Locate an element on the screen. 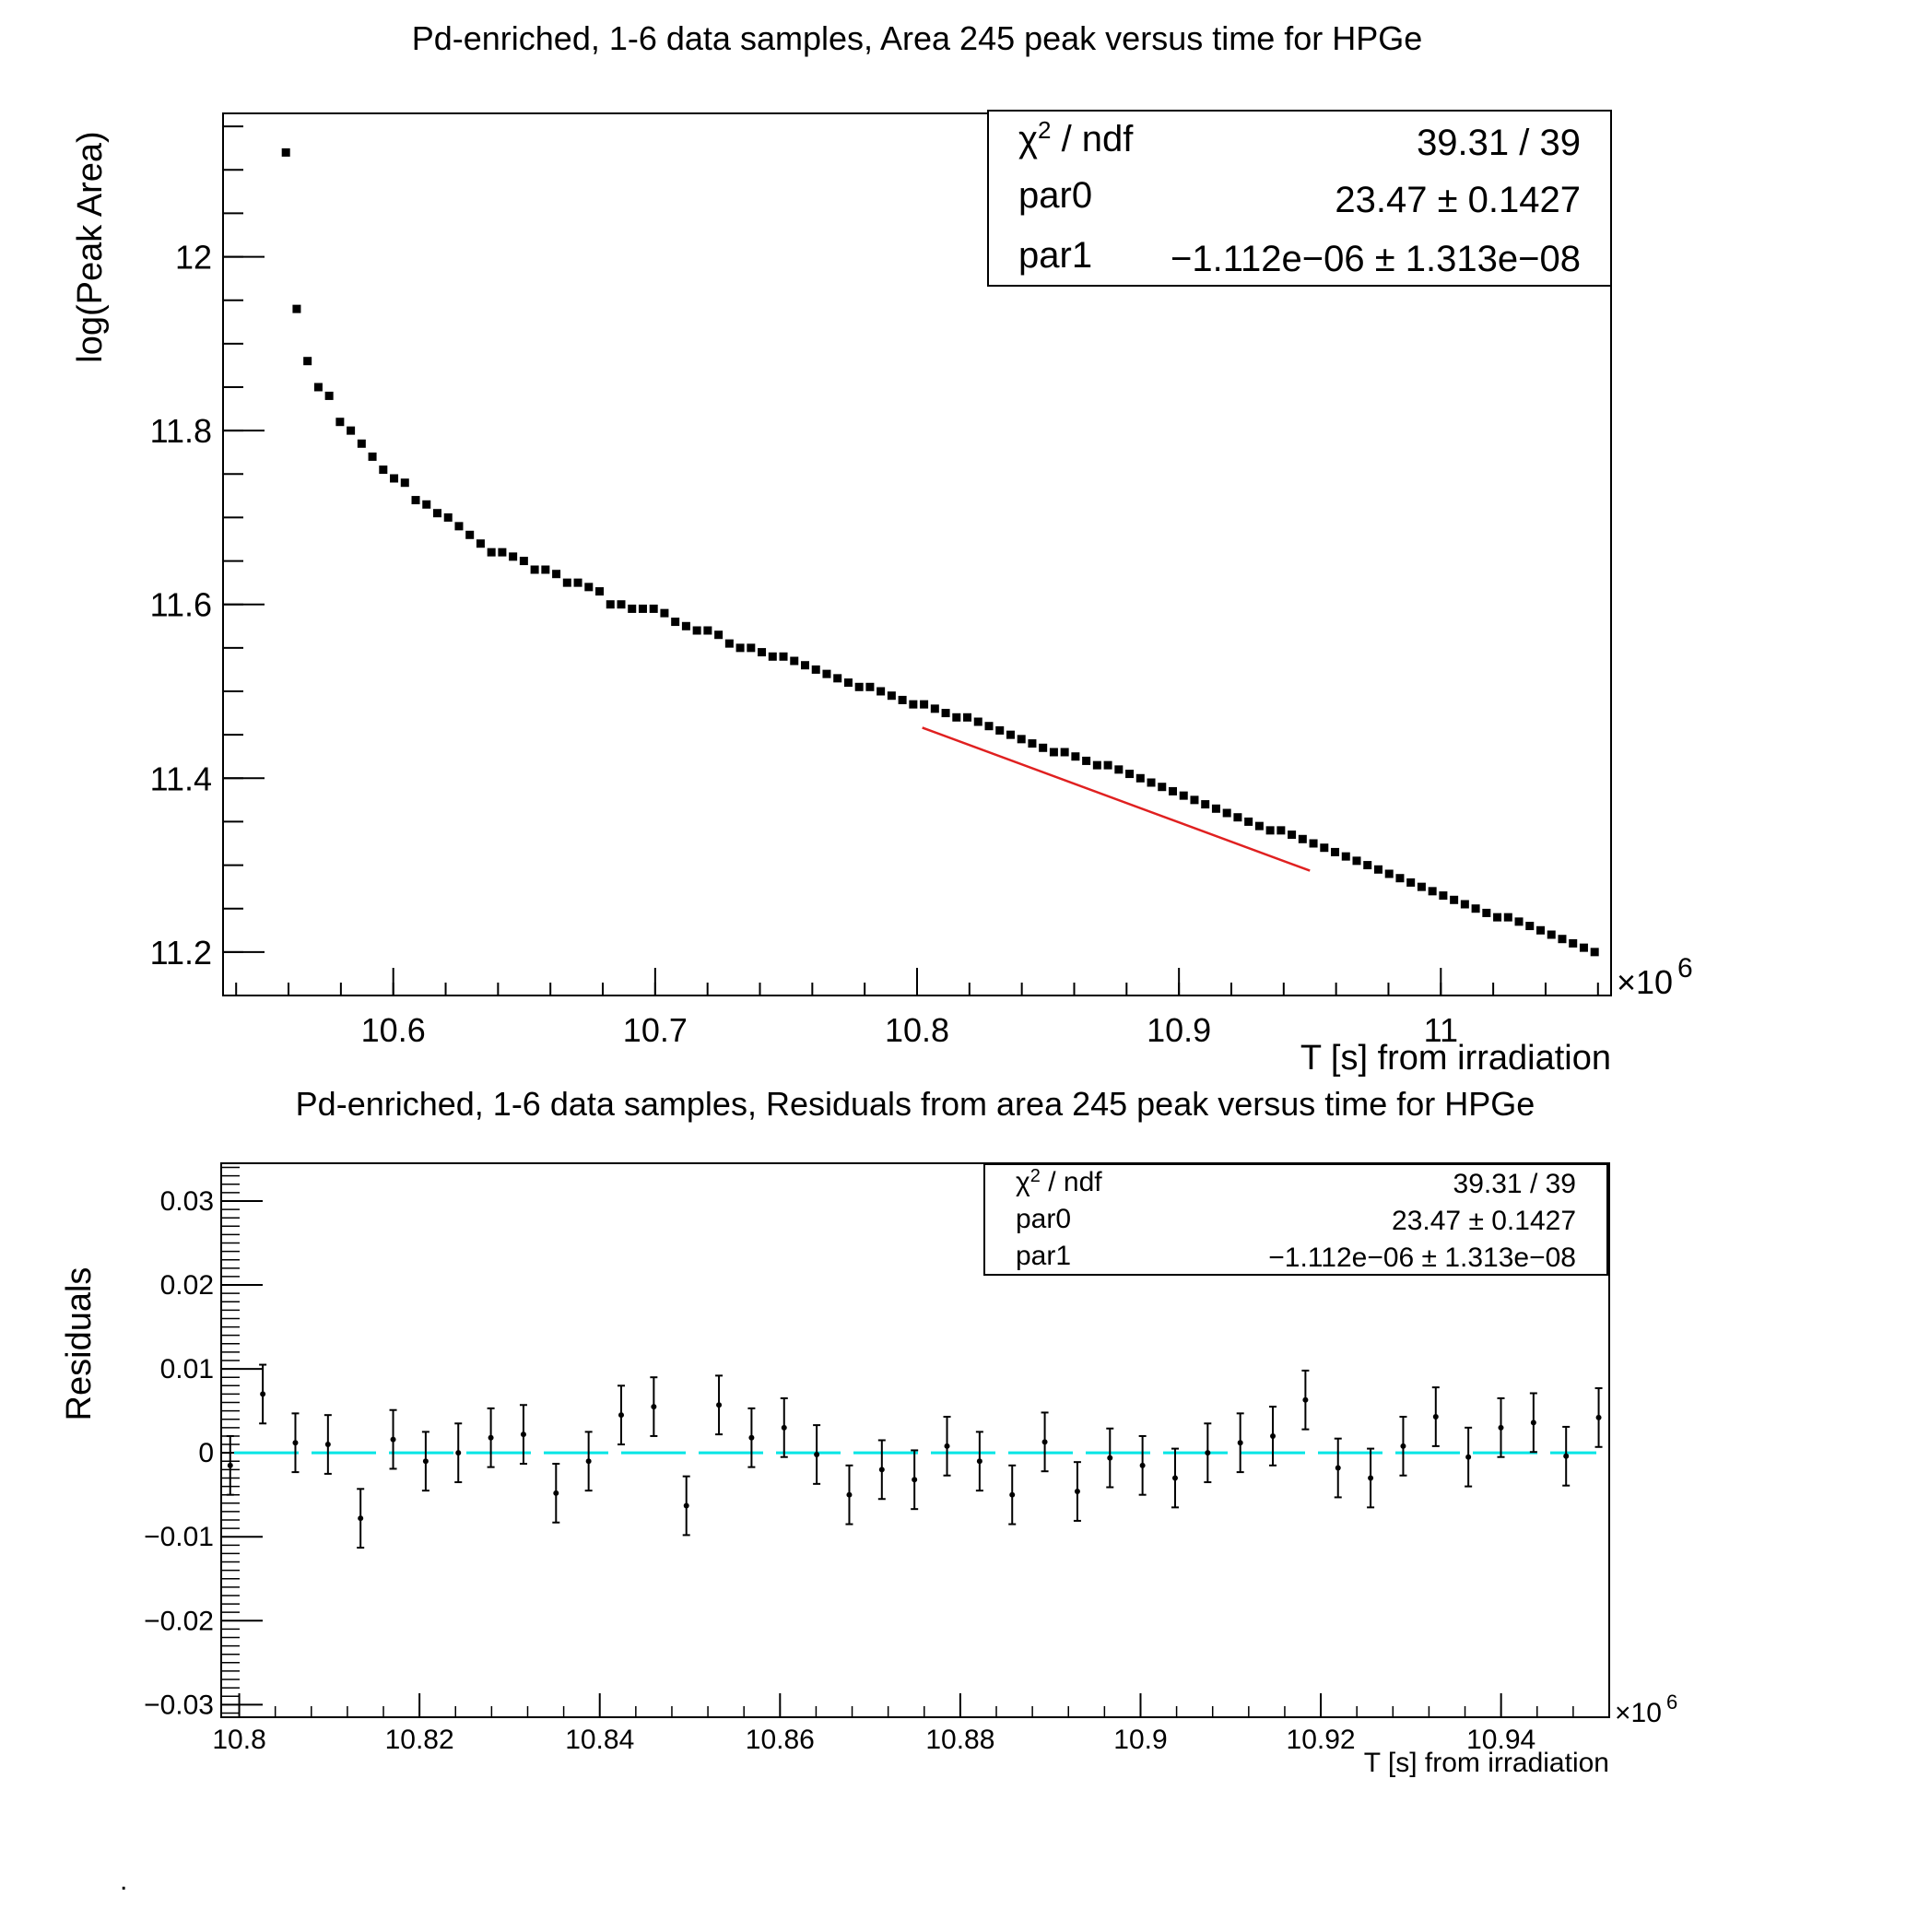 This screenshot has height=1932, width=1906. bottom-stats-chi-value: 39.31 / 39 is located at coordinates (1514, 1184).